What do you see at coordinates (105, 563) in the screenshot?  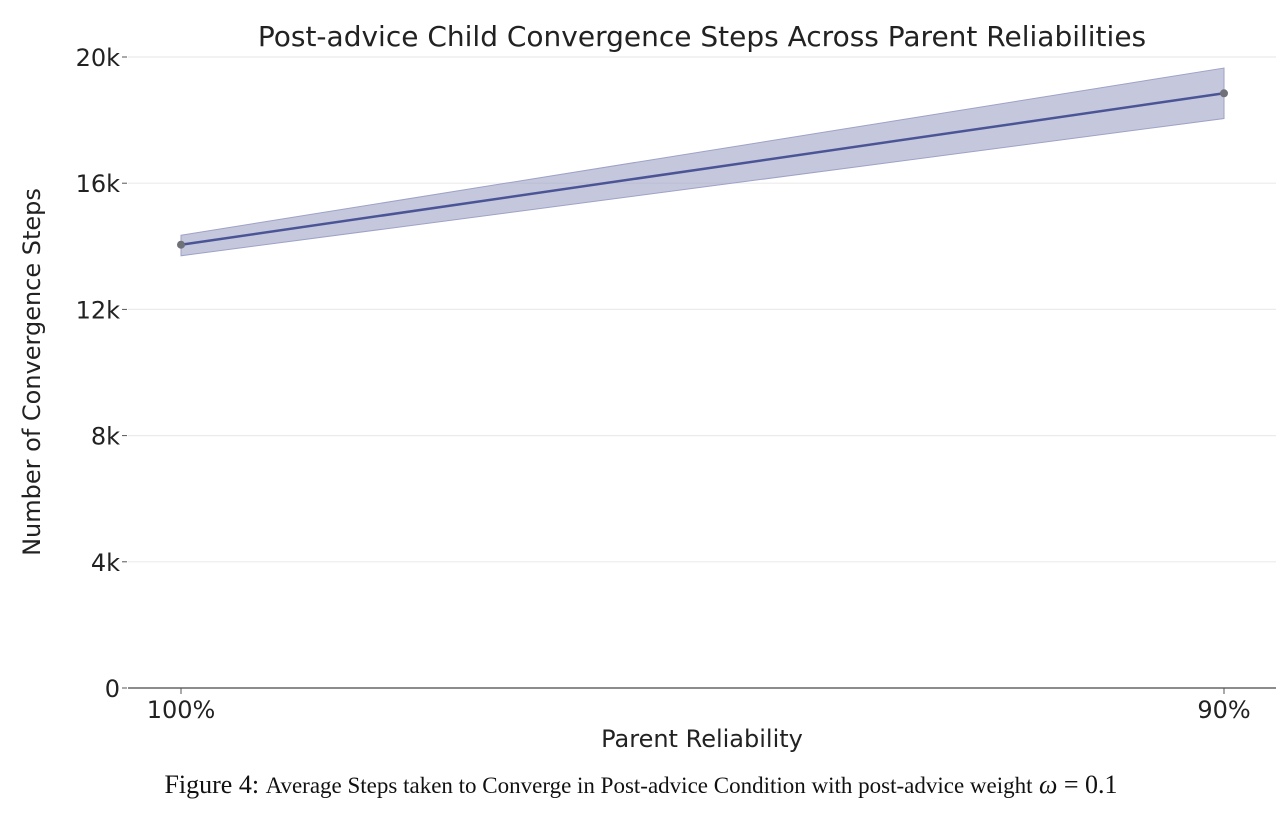 I see `y-tick-label-1: 4k` at bounding box center [105, 563].